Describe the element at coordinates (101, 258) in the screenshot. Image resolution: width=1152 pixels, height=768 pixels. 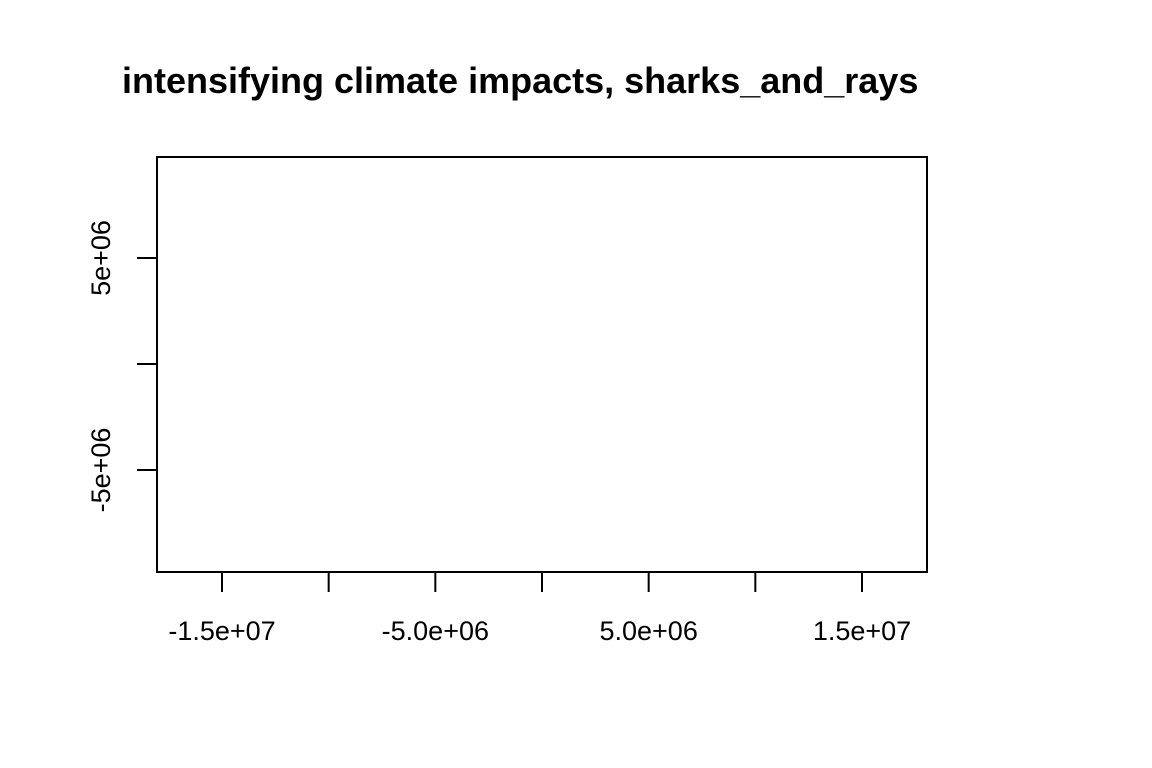
I see `y-tick-label: 5e+06` at that location.